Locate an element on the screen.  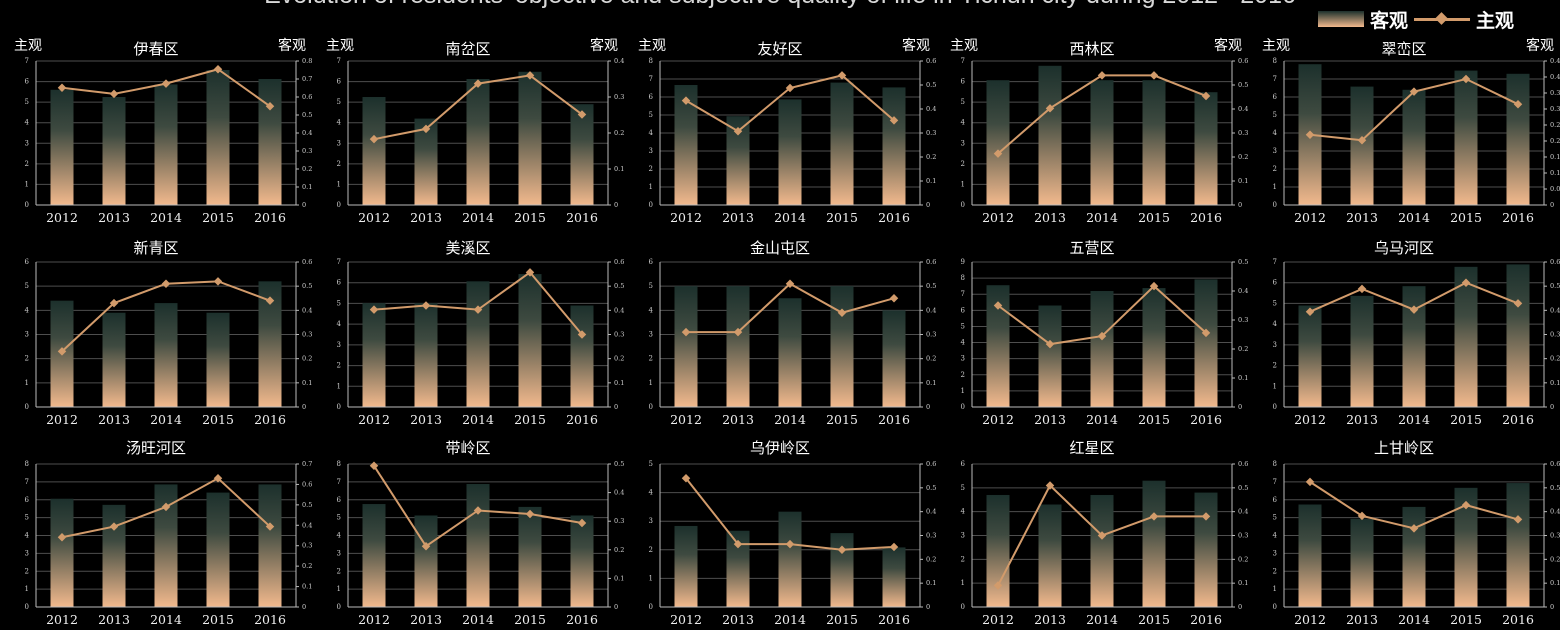
chart-title: 西林区 is located at coordinates (1091, 49).